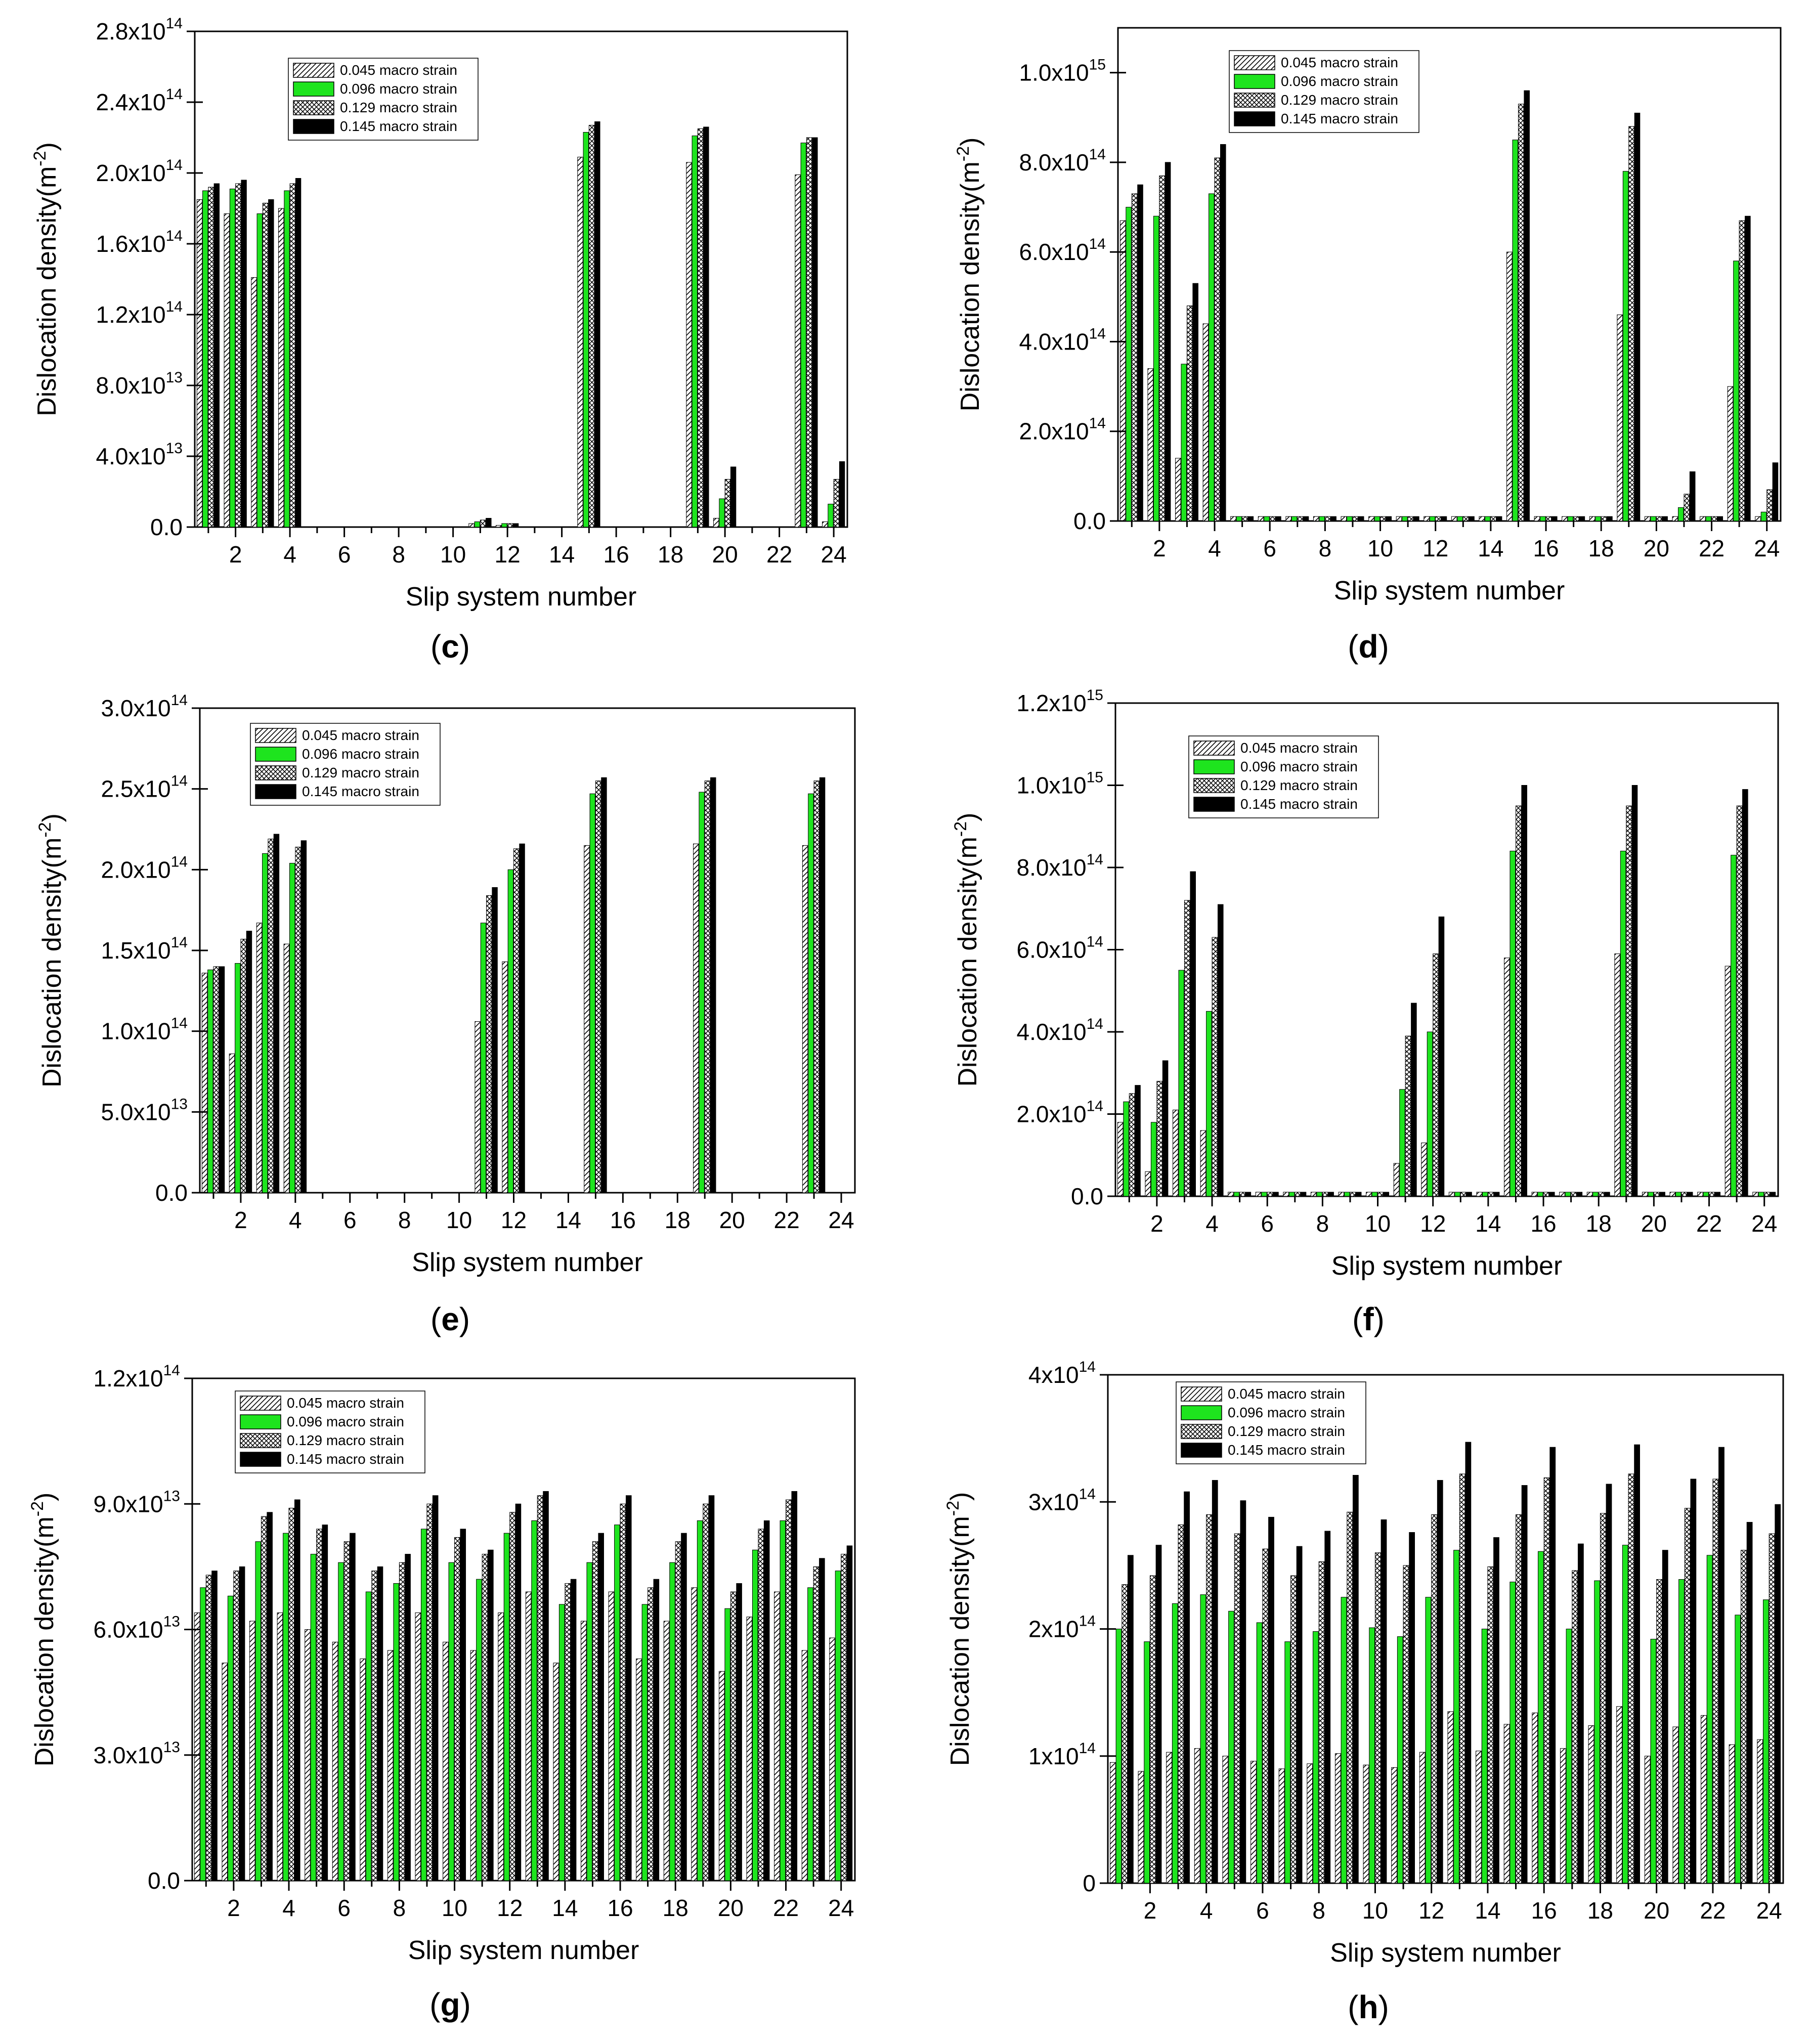  I want to click on x-tick-label: 24, so click(1769, 1910).